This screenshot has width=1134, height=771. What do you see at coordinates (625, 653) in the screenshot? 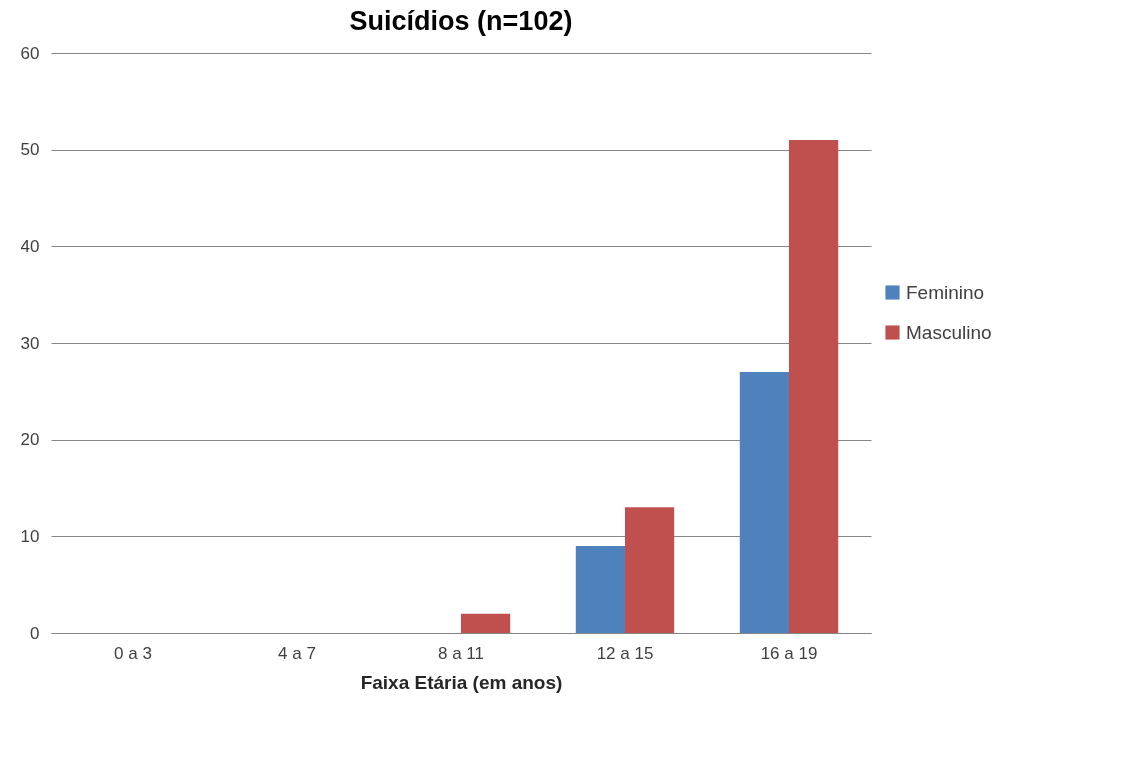
I see `x-tick-label: 12 a 15` at bounding box center [625, 653].